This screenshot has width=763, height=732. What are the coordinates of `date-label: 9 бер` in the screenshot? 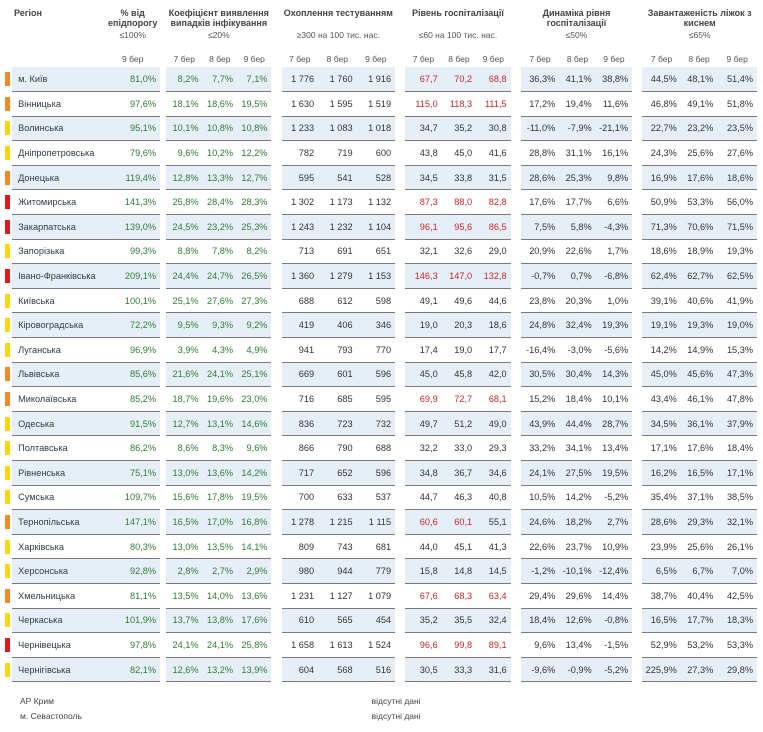 It's located at (376, 58).